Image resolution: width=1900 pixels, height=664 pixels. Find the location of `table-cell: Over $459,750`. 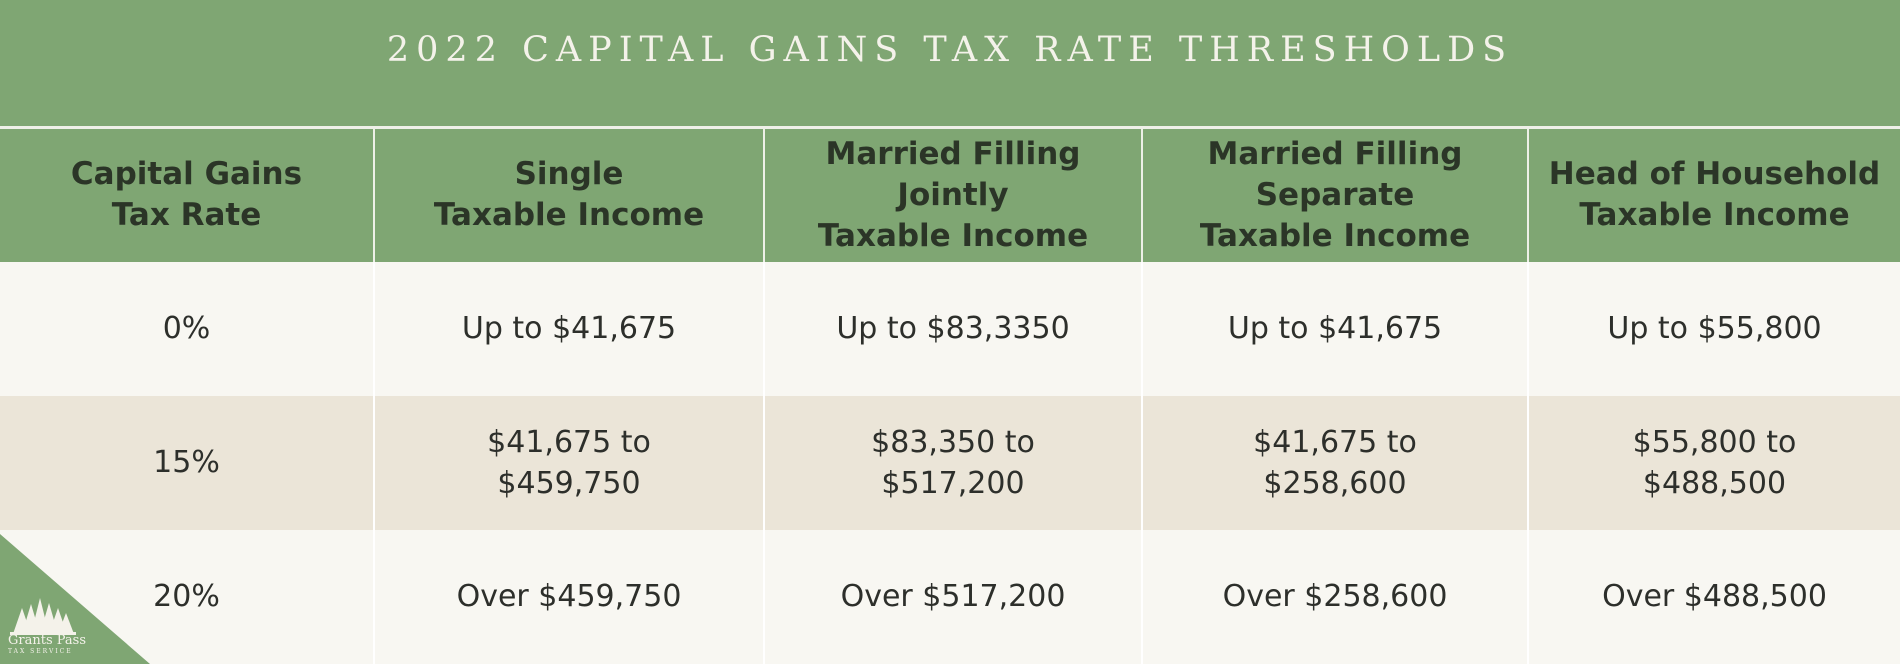

table-cell: Over $459,750 is located at coordinates (568, 596).